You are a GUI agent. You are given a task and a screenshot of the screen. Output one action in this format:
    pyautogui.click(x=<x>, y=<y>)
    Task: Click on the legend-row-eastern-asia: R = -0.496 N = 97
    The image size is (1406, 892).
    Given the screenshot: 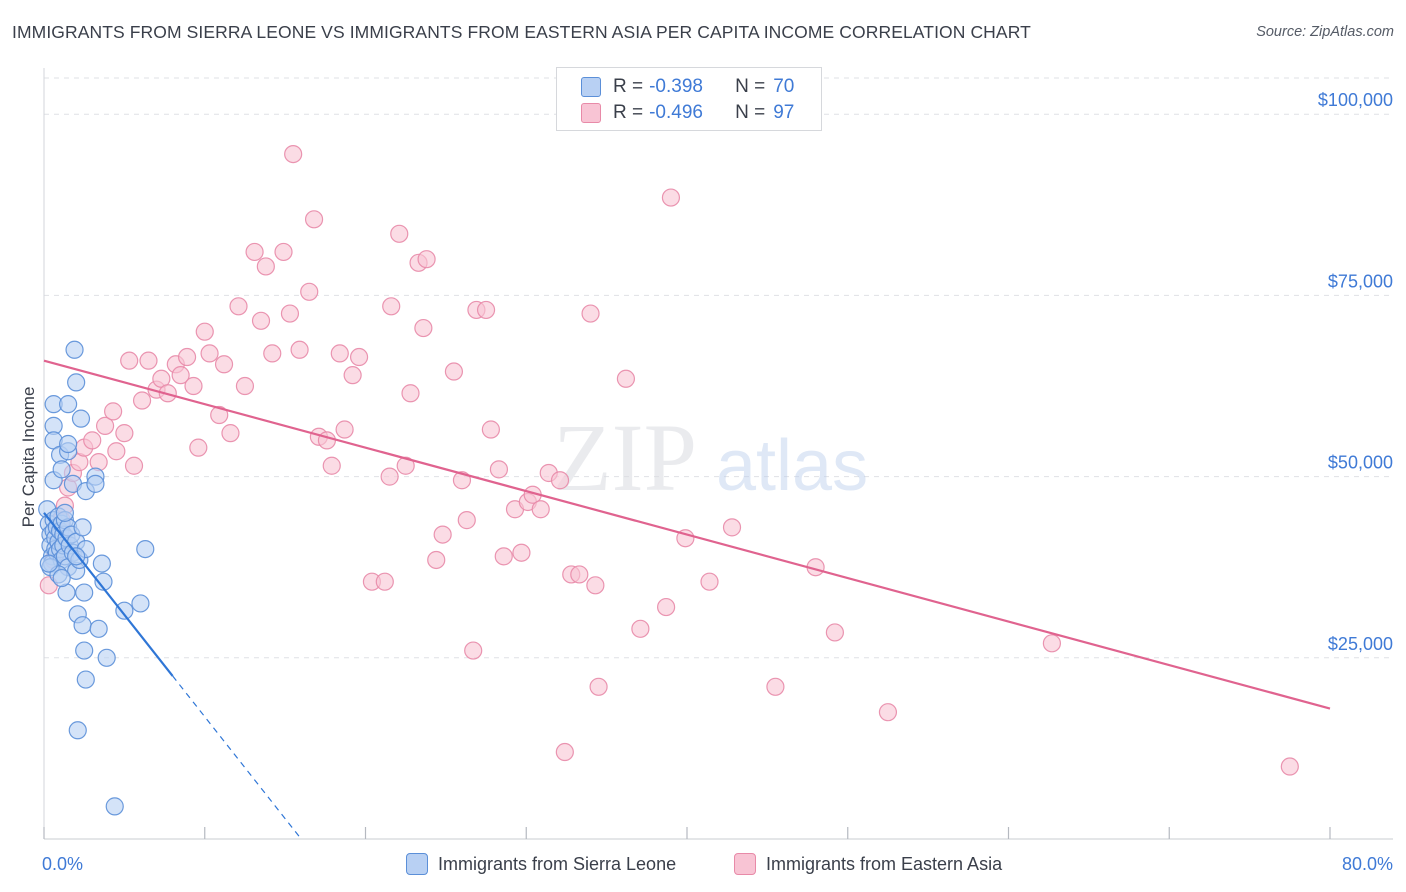 What is the action you would take?
    pyautogui.click(x=687, y=113)
    